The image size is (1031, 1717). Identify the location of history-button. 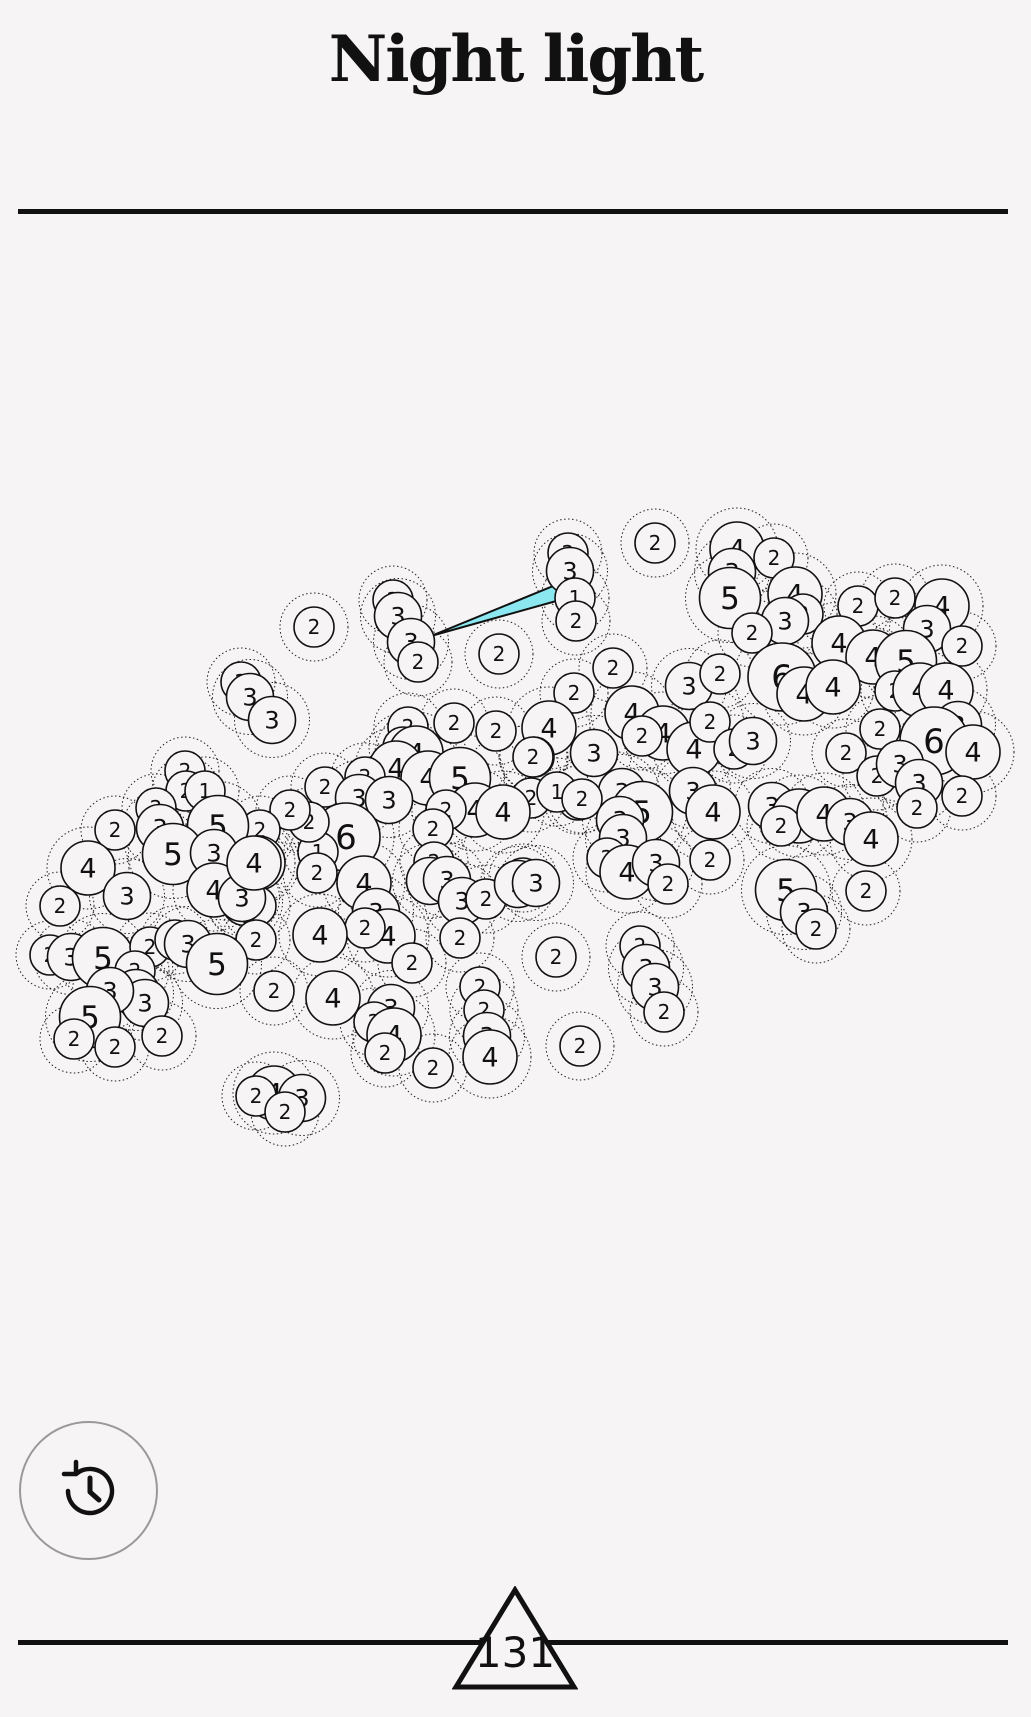
(88, 1490).